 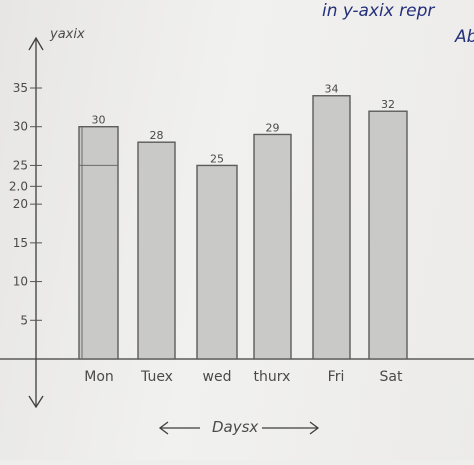 I want to click on x-label-arrow-right-head, so click(x=314, y=428).